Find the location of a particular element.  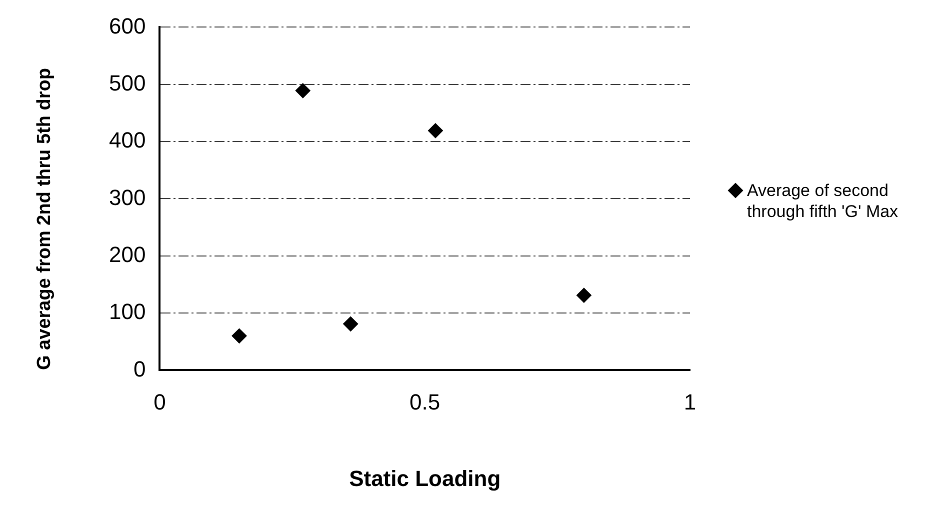

y-axis-title: G average from 2nd thru 5th drop is located at coordinates (44, 219).